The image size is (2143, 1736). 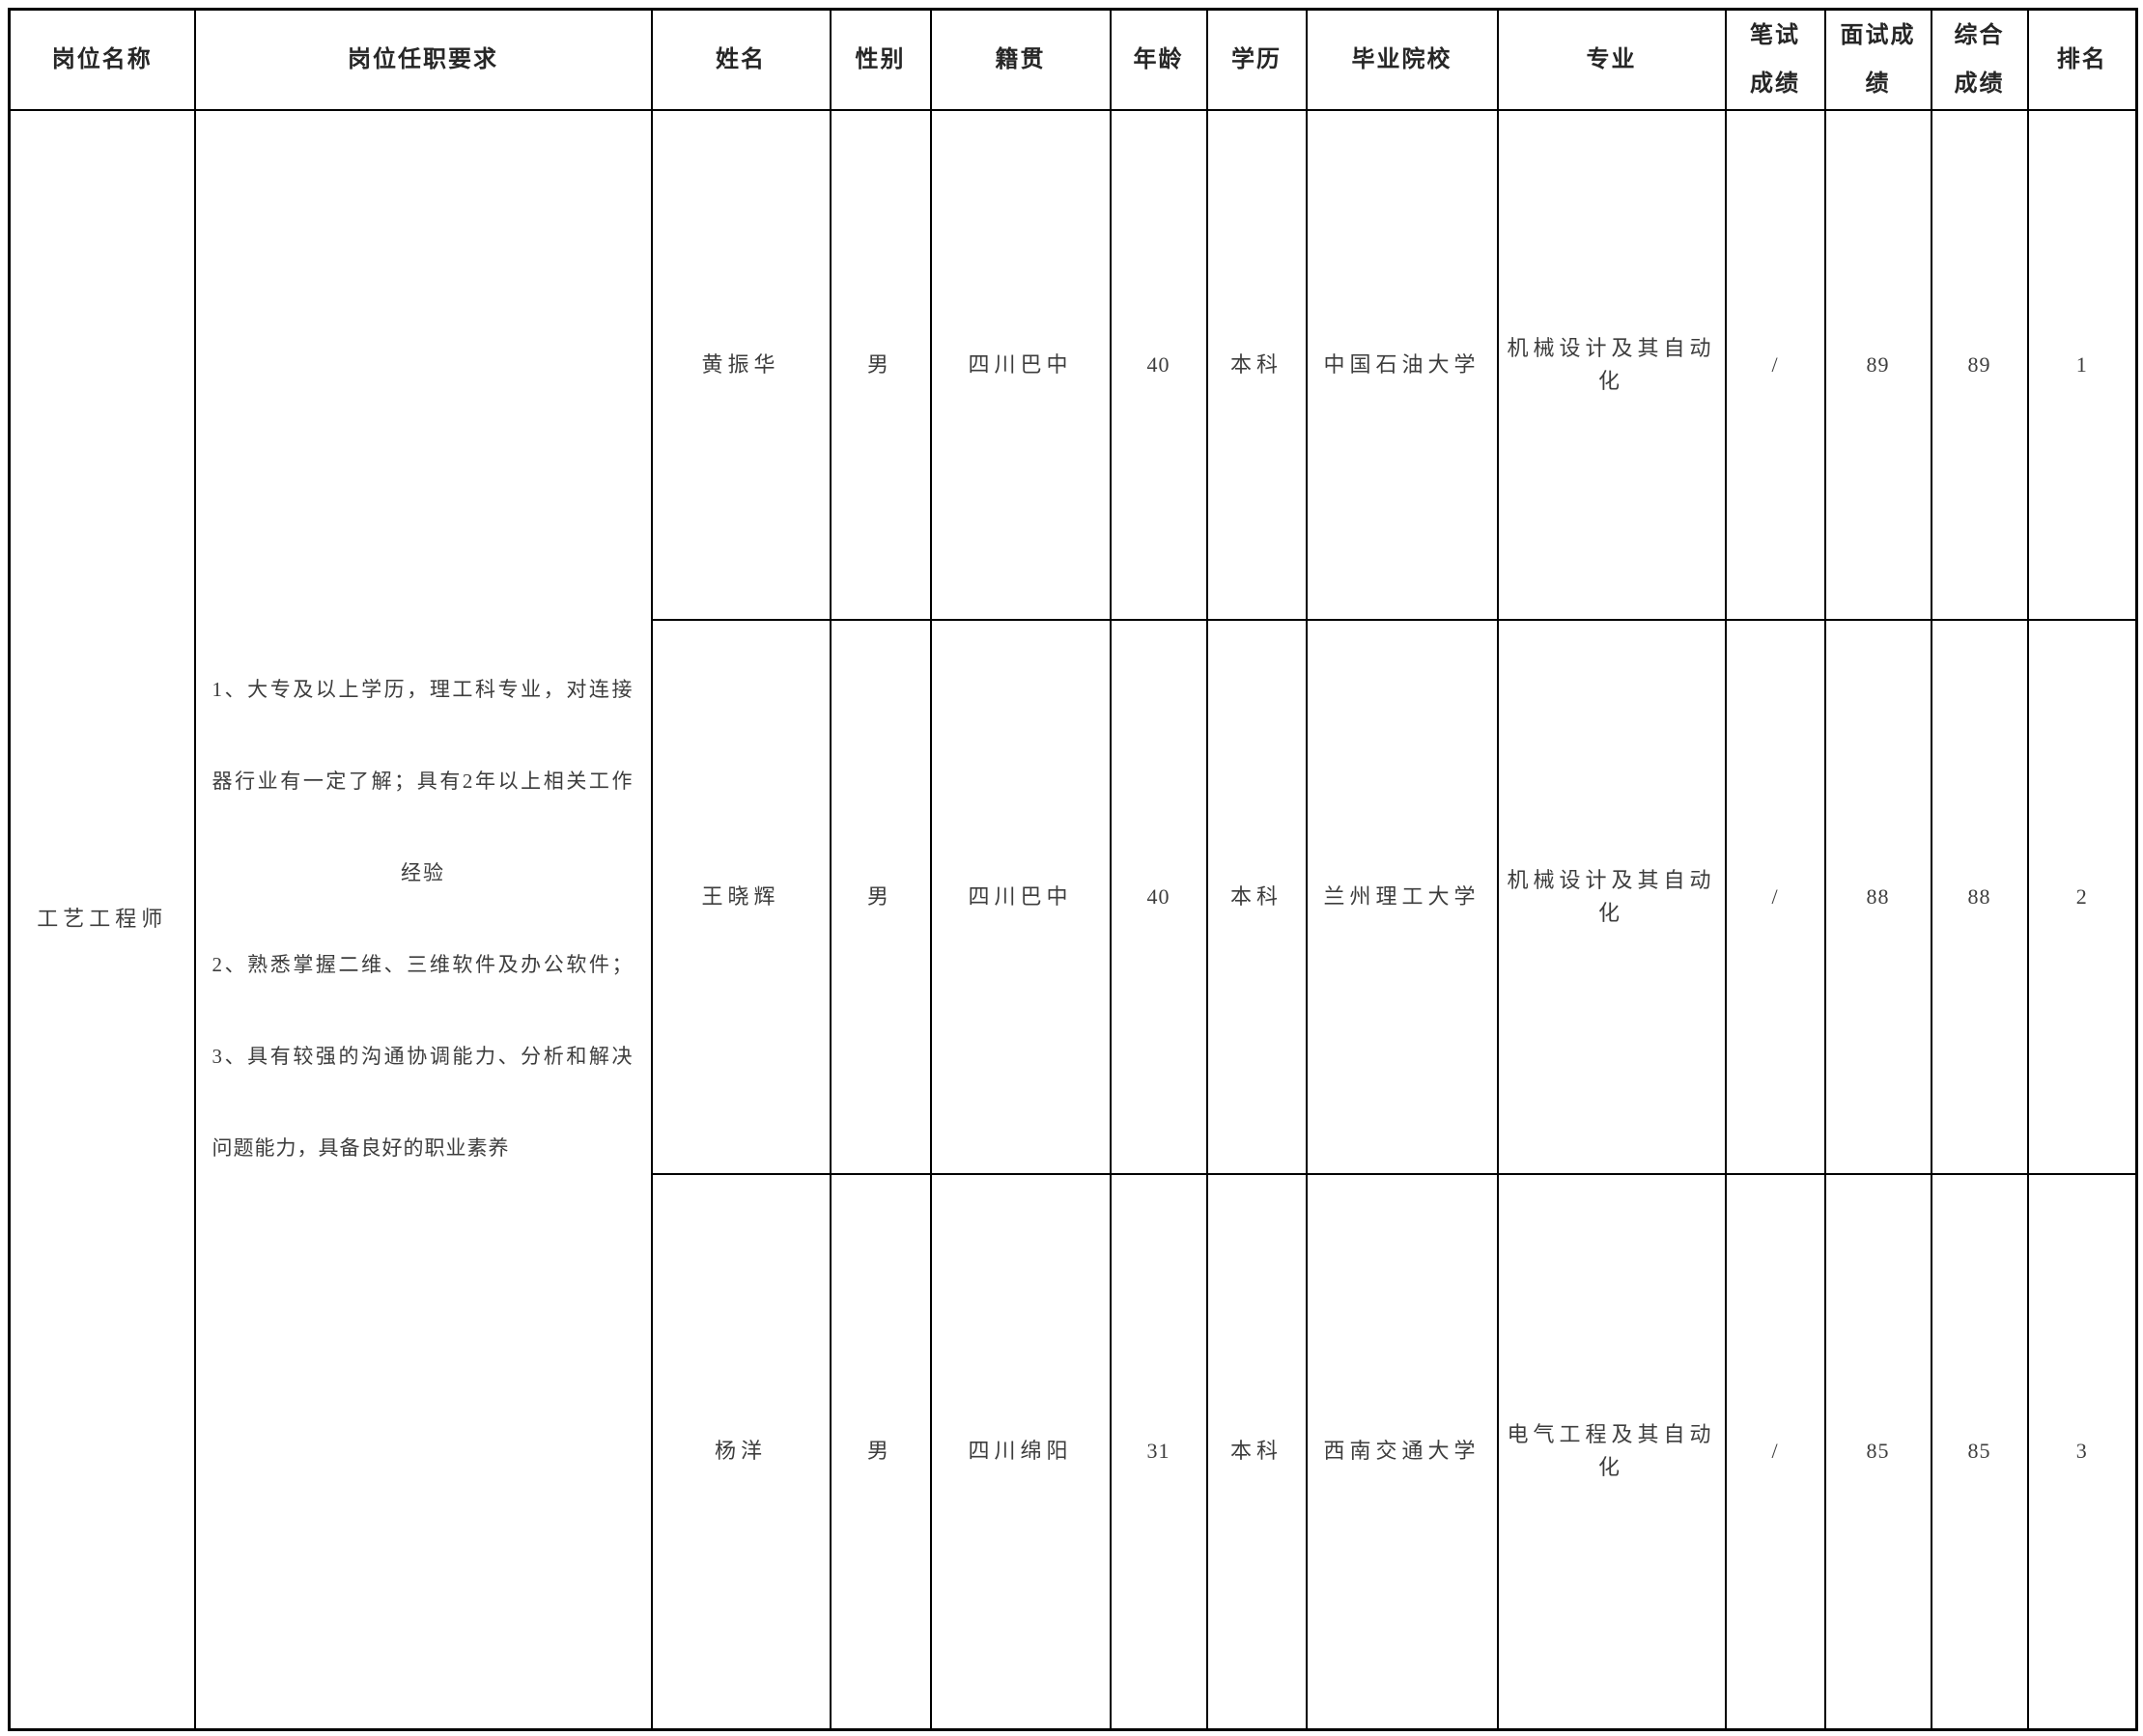 What do you see at coordinates (1020, 60) in the screenshot?
I see `header-hometown: 籍贯` at bounding box center [1020, 60].